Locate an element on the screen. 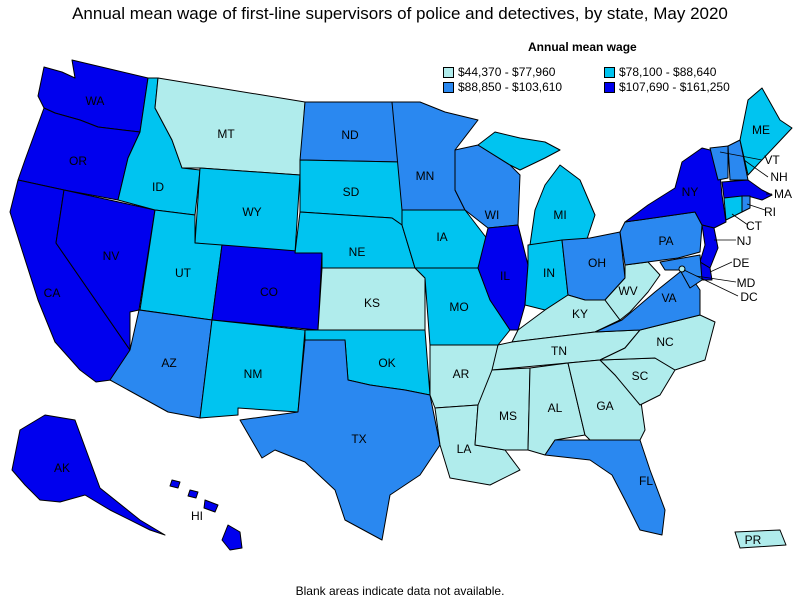  state-label-MA: MA is located at coordinates (783, 194).